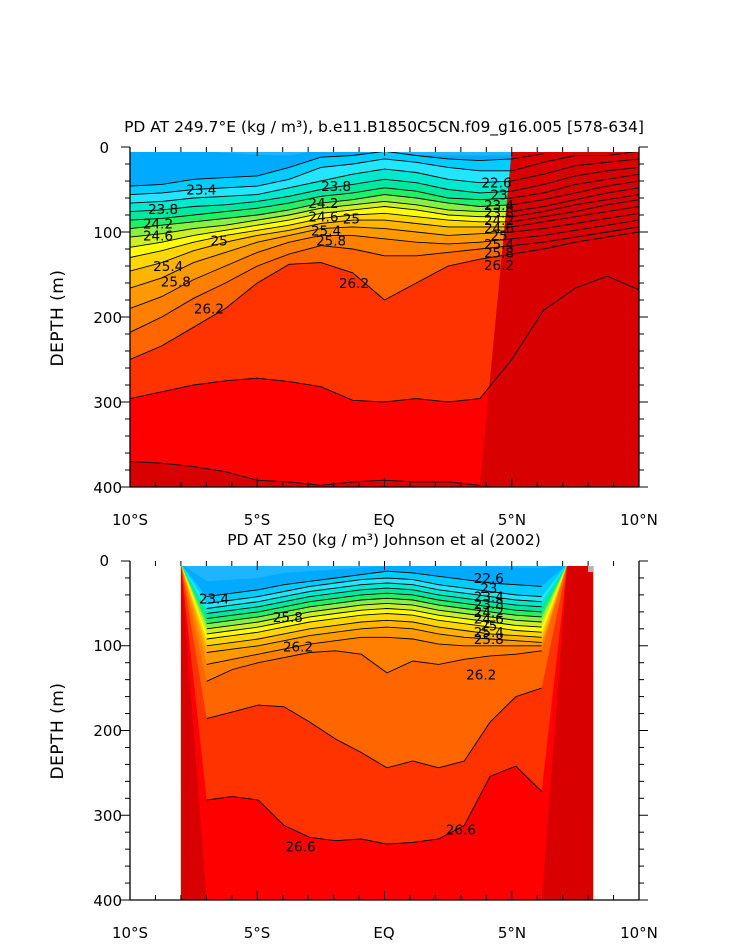 The height and width of the screenshot is (945, 733). I want to click on panel-2-ytick-3: 300, so click(107, 816).